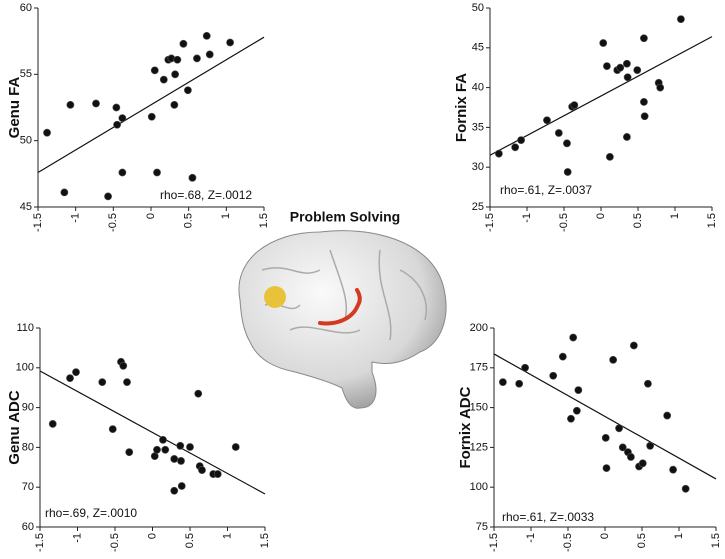  I want to click on y-tick-label: 100, so click(25, 368).